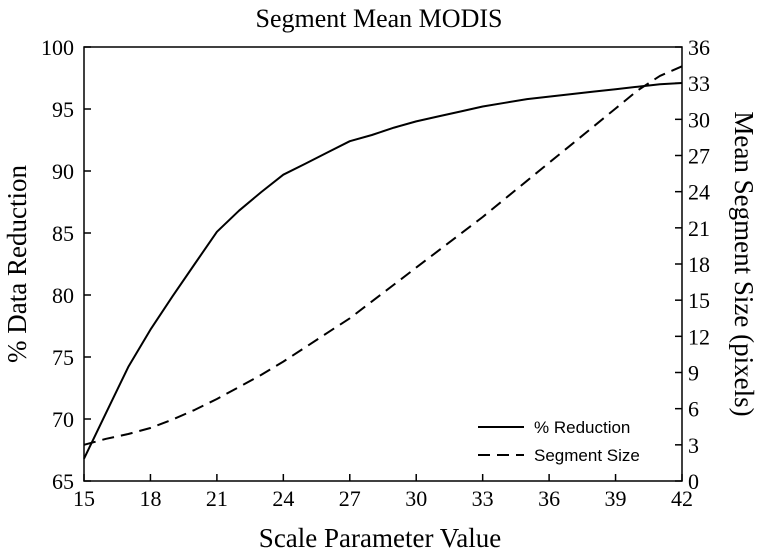  Describe the element at coordinates (350, 498) in the screenshot. I see `x-tick-label: 27` at that location.